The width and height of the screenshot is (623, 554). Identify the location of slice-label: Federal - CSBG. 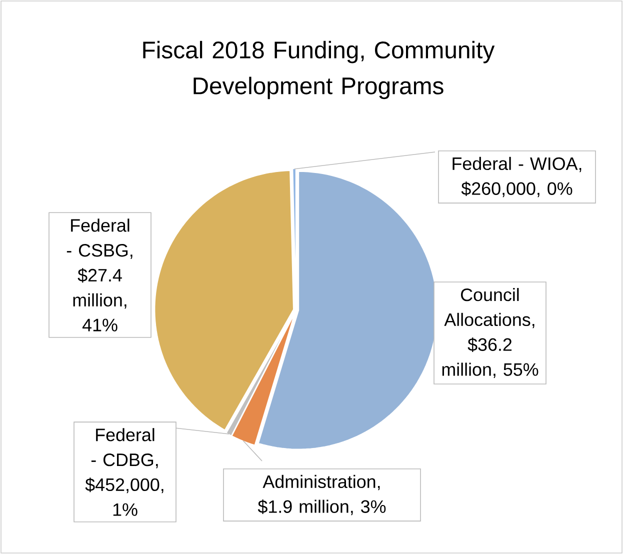
(98, 237).